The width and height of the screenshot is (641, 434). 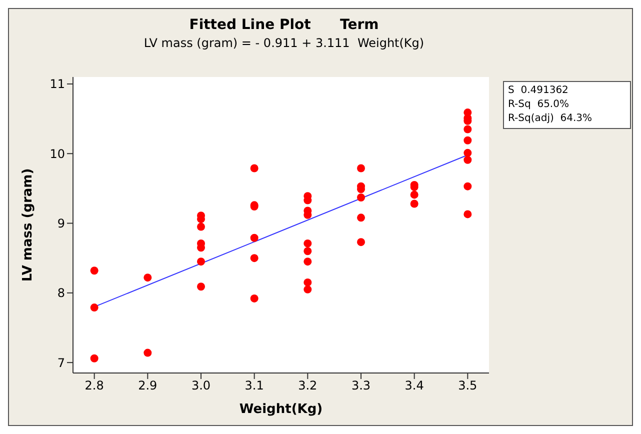 I want to click on y-tick-label: 7, so click(x=61, y=363).